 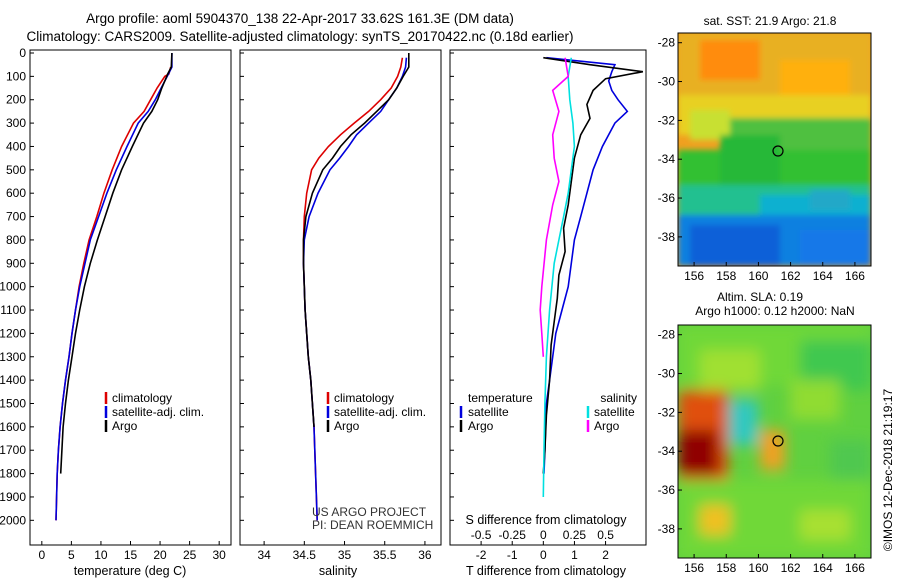 I want to click on lat-tick-label: -28, so click(x=667, y=335).